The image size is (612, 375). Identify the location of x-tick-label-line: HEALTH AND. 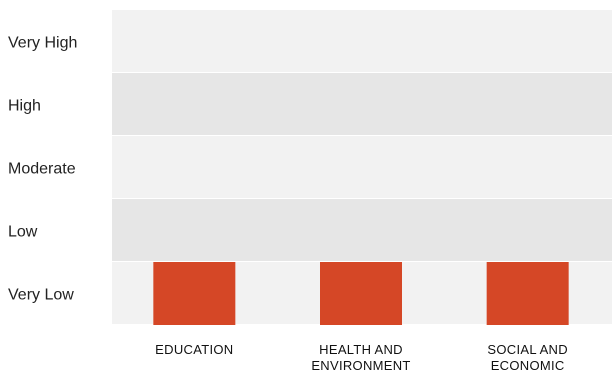
(361, 349).